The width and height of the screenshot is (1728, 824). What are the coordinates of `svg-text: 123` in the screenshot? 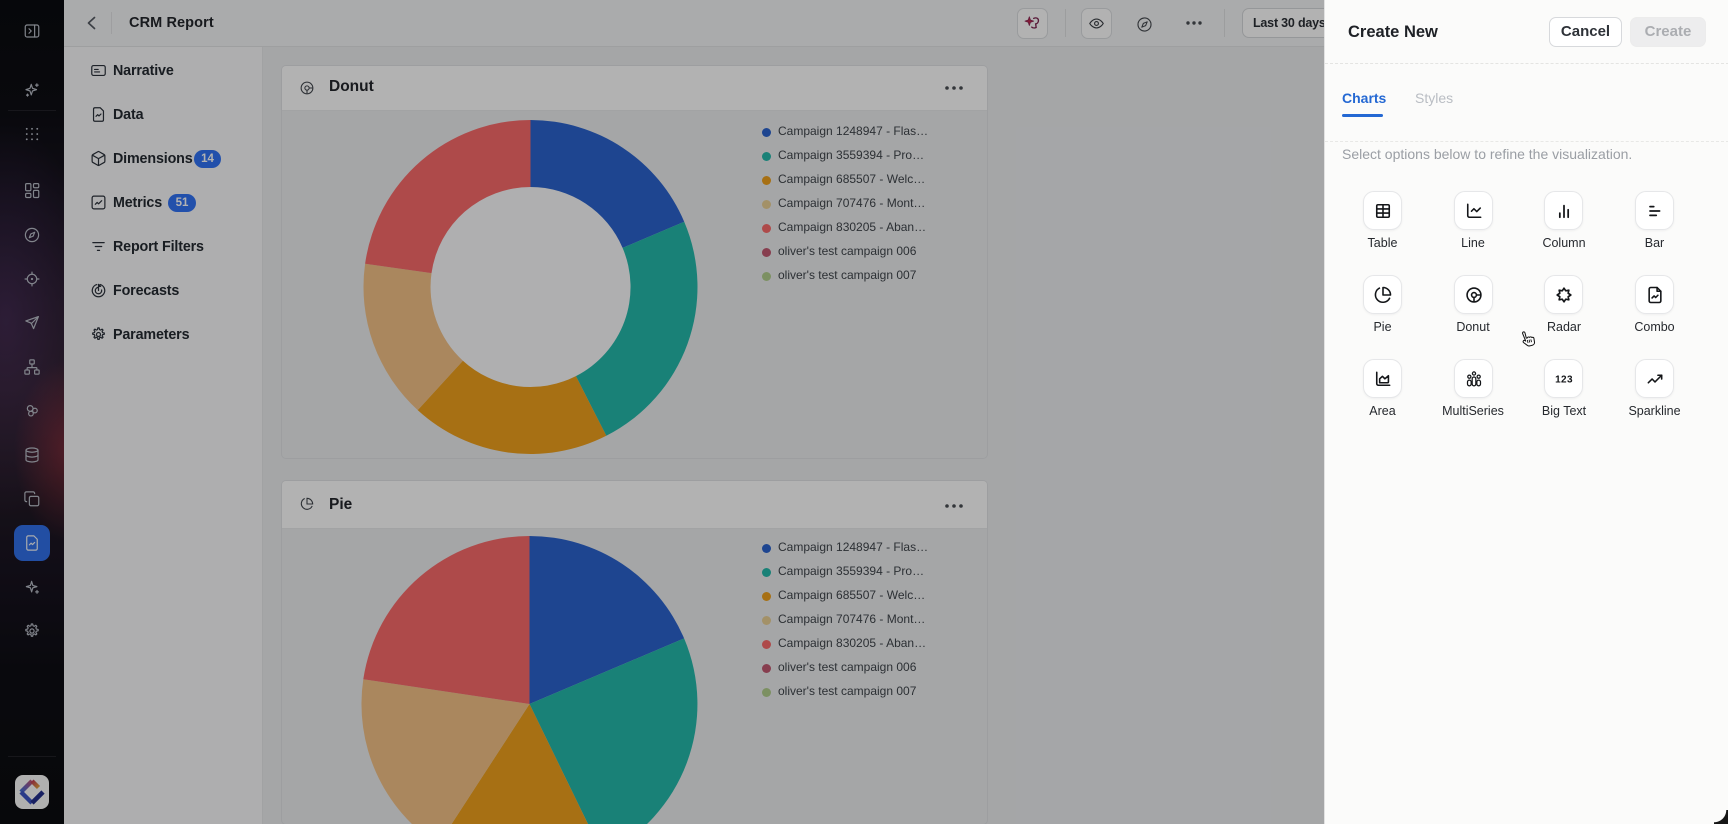 It's located at (1564, 379).